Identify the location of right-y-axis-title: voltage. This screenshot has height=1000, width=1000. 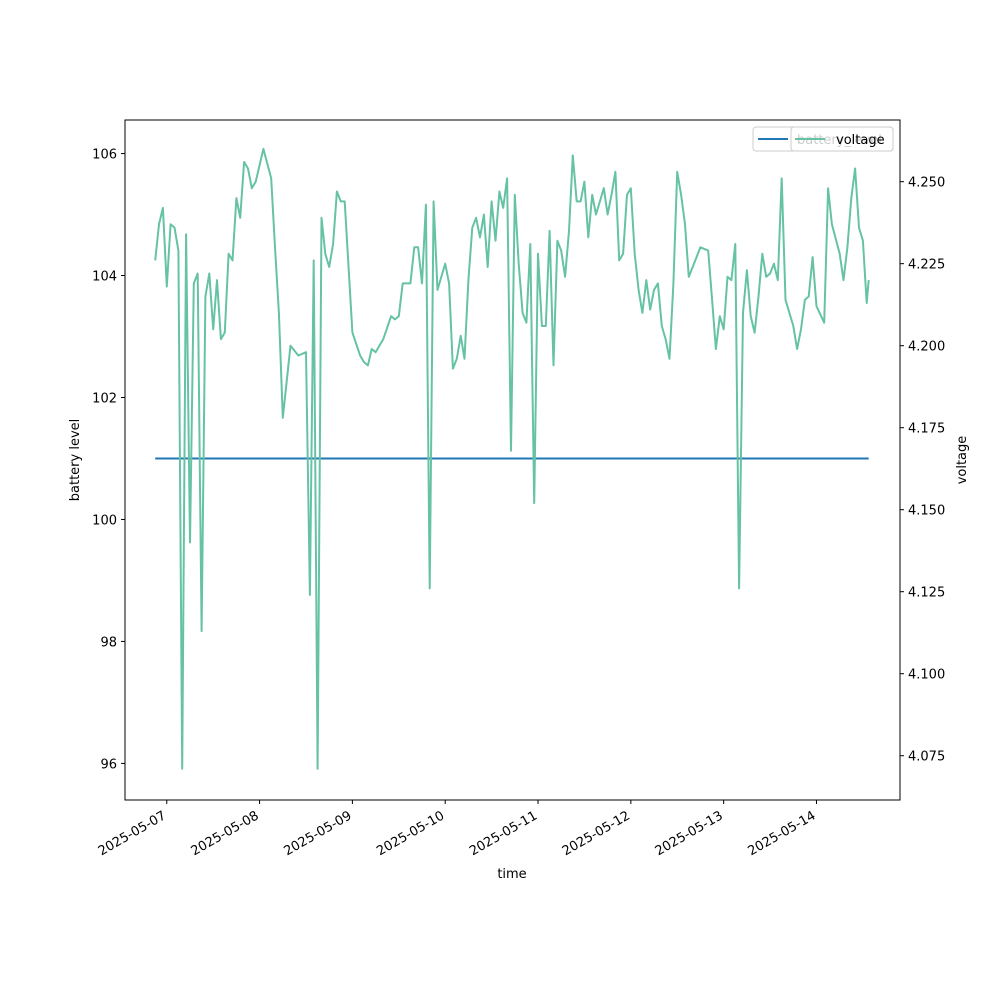
(962, 460).